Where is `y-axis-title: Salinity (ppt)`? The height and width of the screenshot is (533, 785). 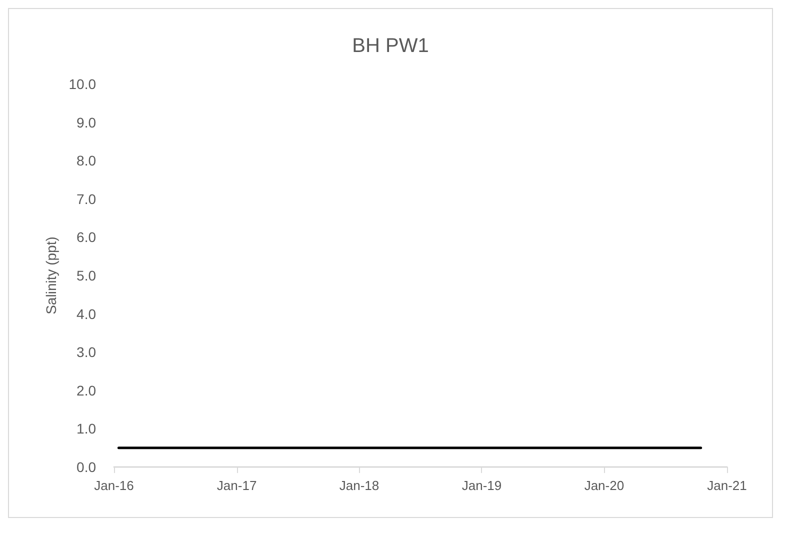 y-axis-title: Salinity (ppt) is located at coordinates (50, 275).